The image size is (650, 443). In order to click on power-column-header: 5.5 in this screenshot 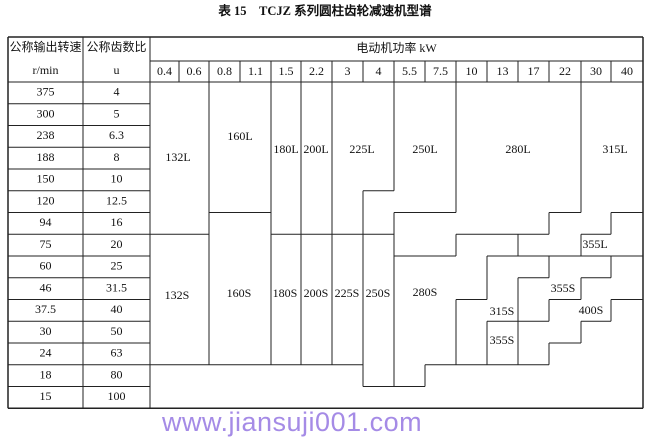, I will do `click(409, 71)`.